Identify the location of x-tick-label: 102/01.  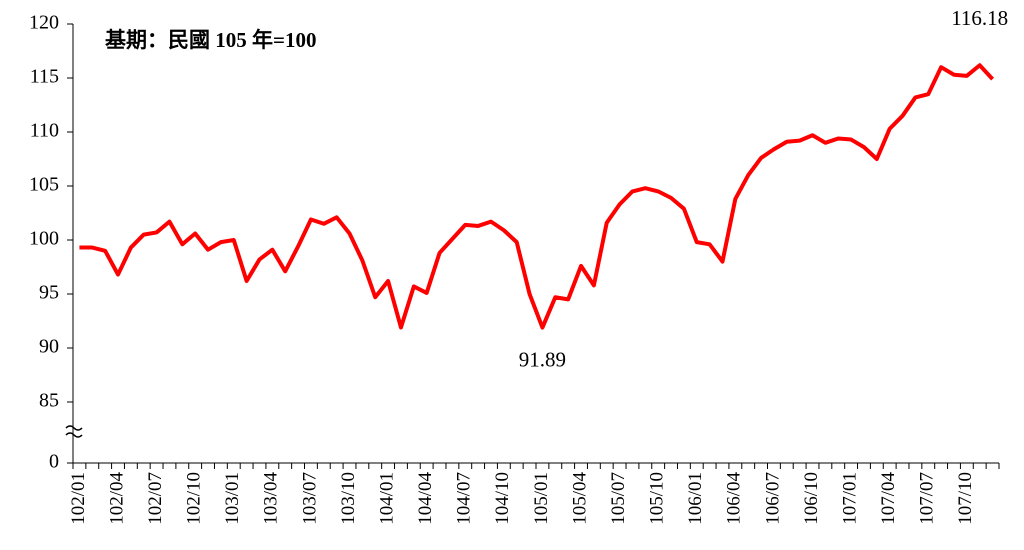
(78, 498).